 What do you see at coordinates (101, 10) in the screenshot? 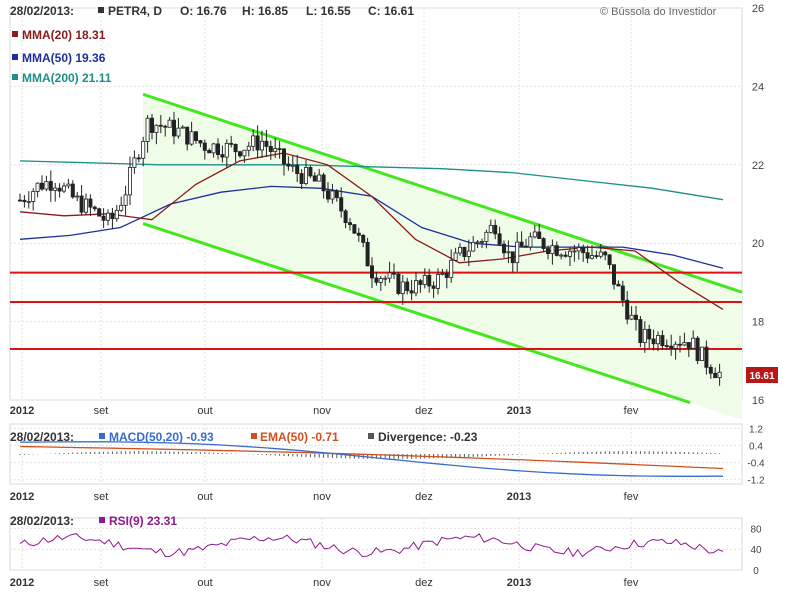
I see `ticker-swatch` at bounding box center [101, 10].